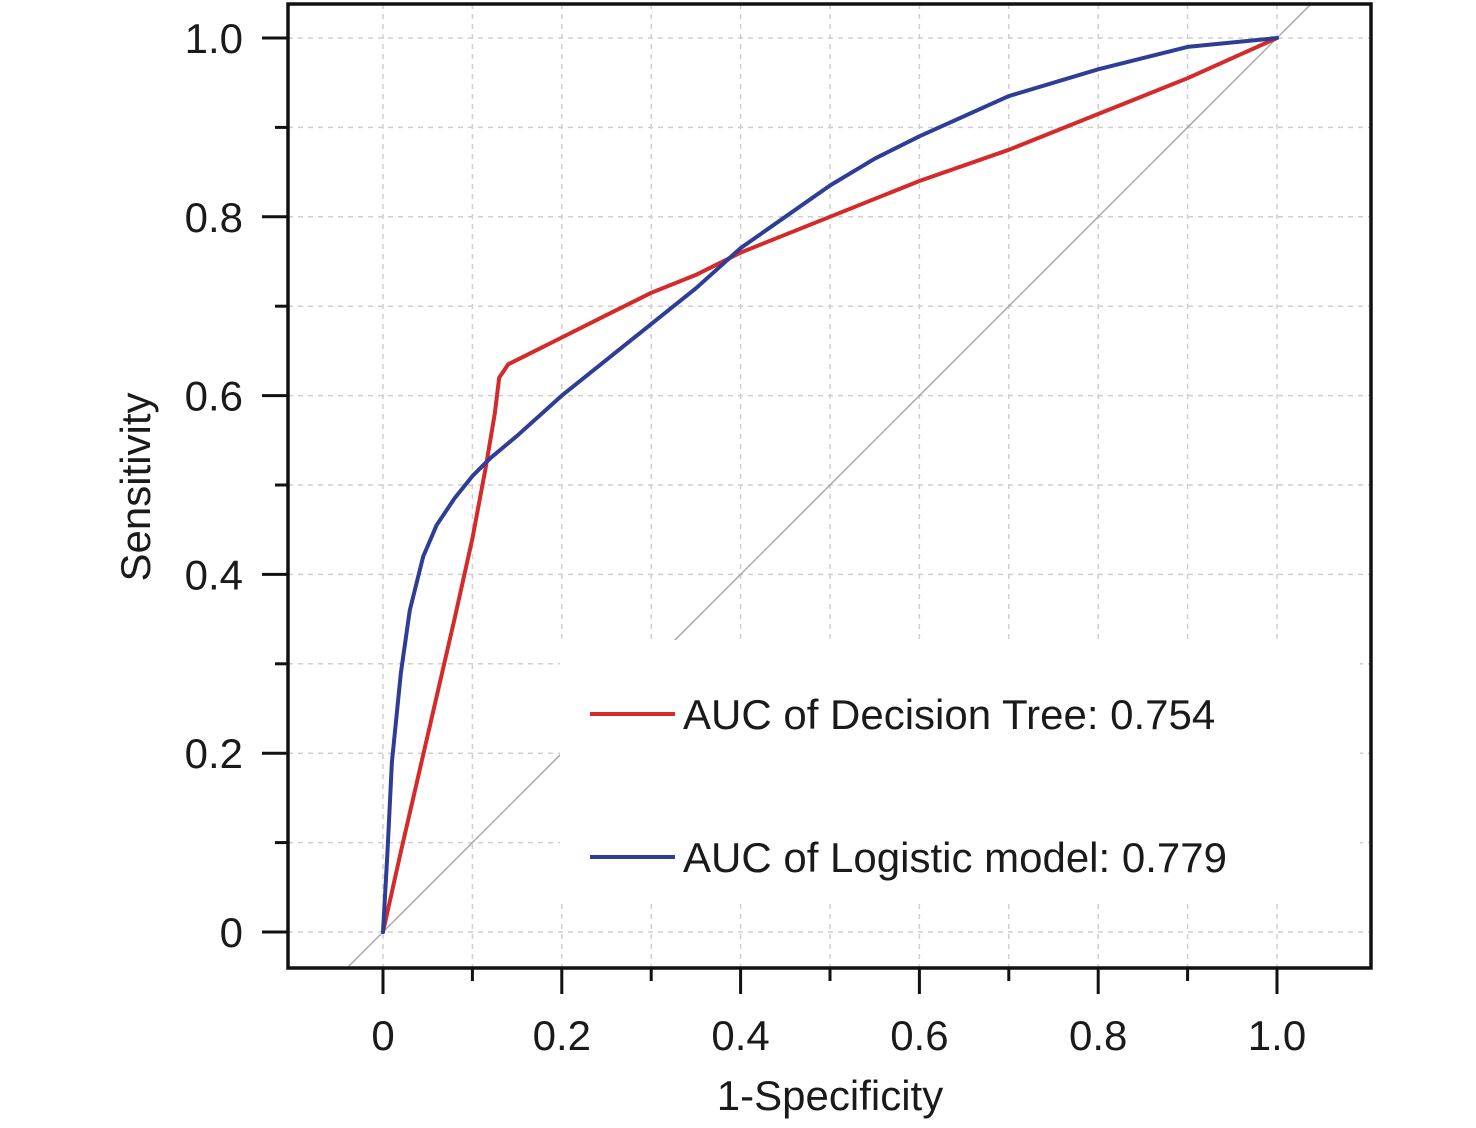  What do you see at coordinates (955, 857) in the screenshot?
I see `legend-label: AUC of Logistic model: 0.779` at bounding box center [955, 857].